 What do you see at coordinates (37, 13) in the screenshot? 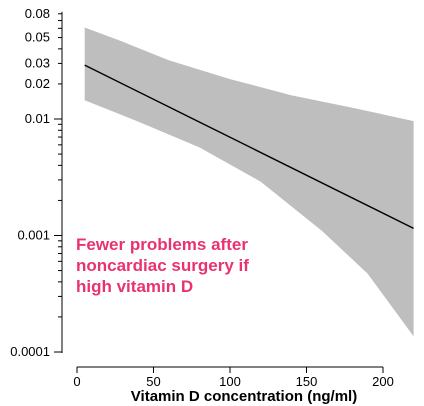
I see `y-tick-label-0: 0.08` at bounding box center [37, 13].